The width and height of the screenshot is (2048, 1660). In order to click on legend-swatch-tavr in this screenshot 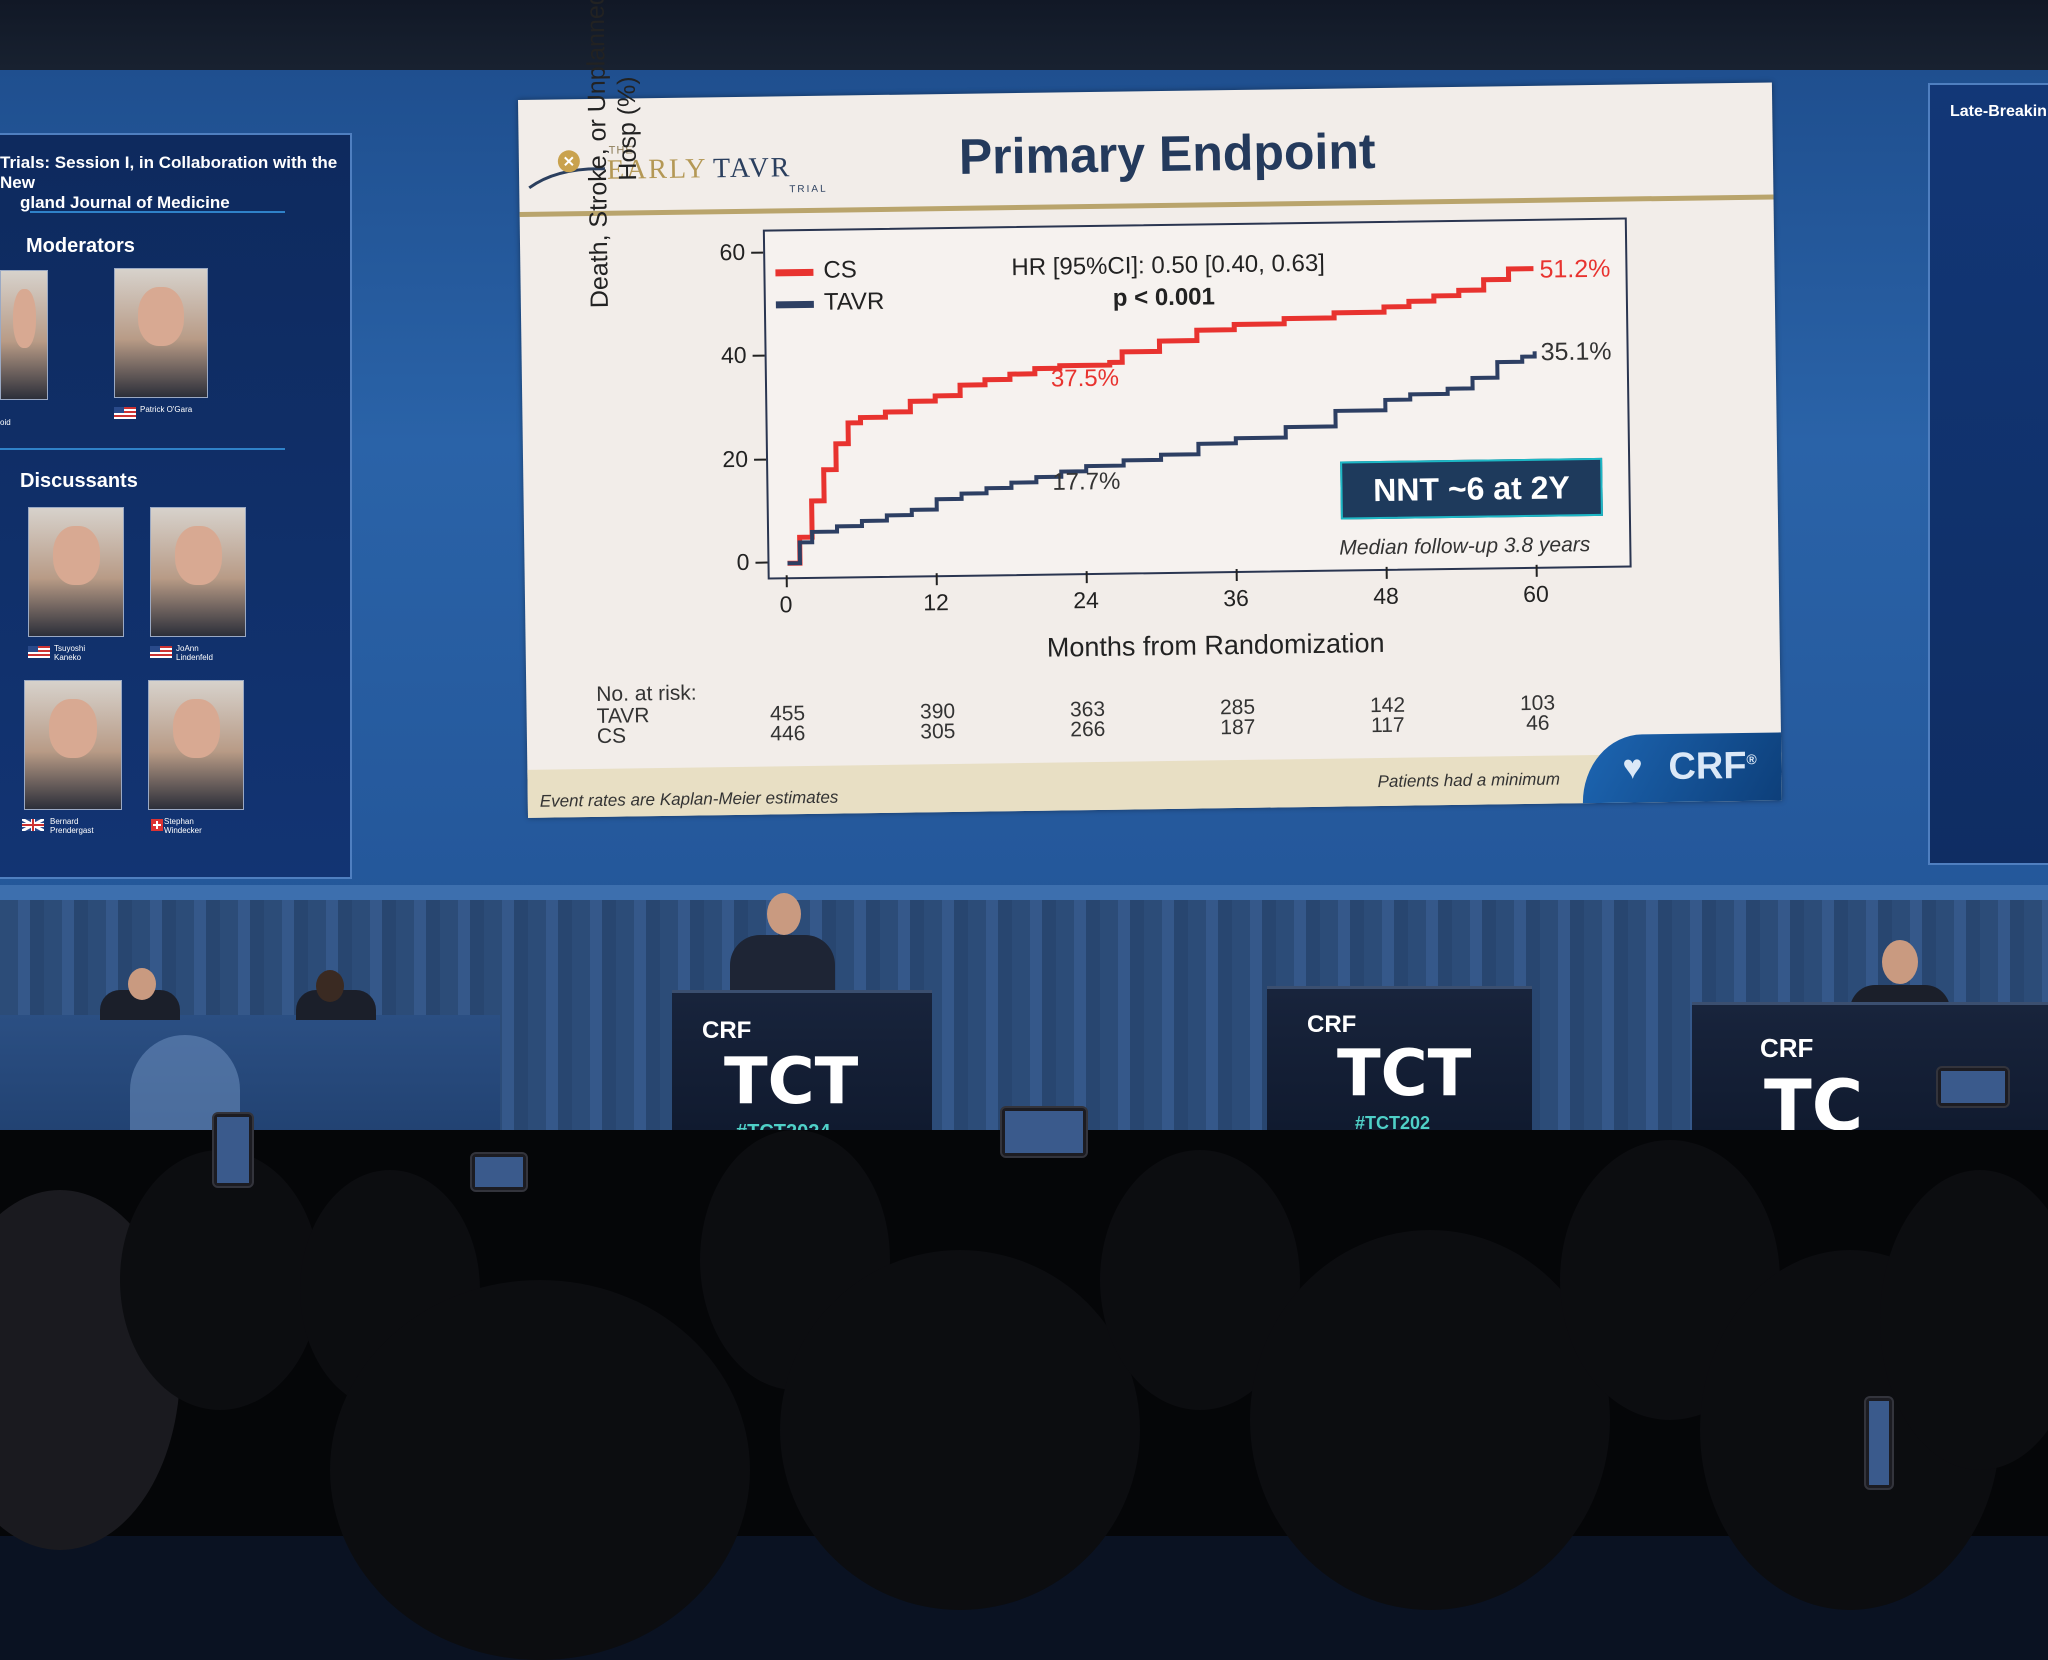, I will do `click(794, 304)`.